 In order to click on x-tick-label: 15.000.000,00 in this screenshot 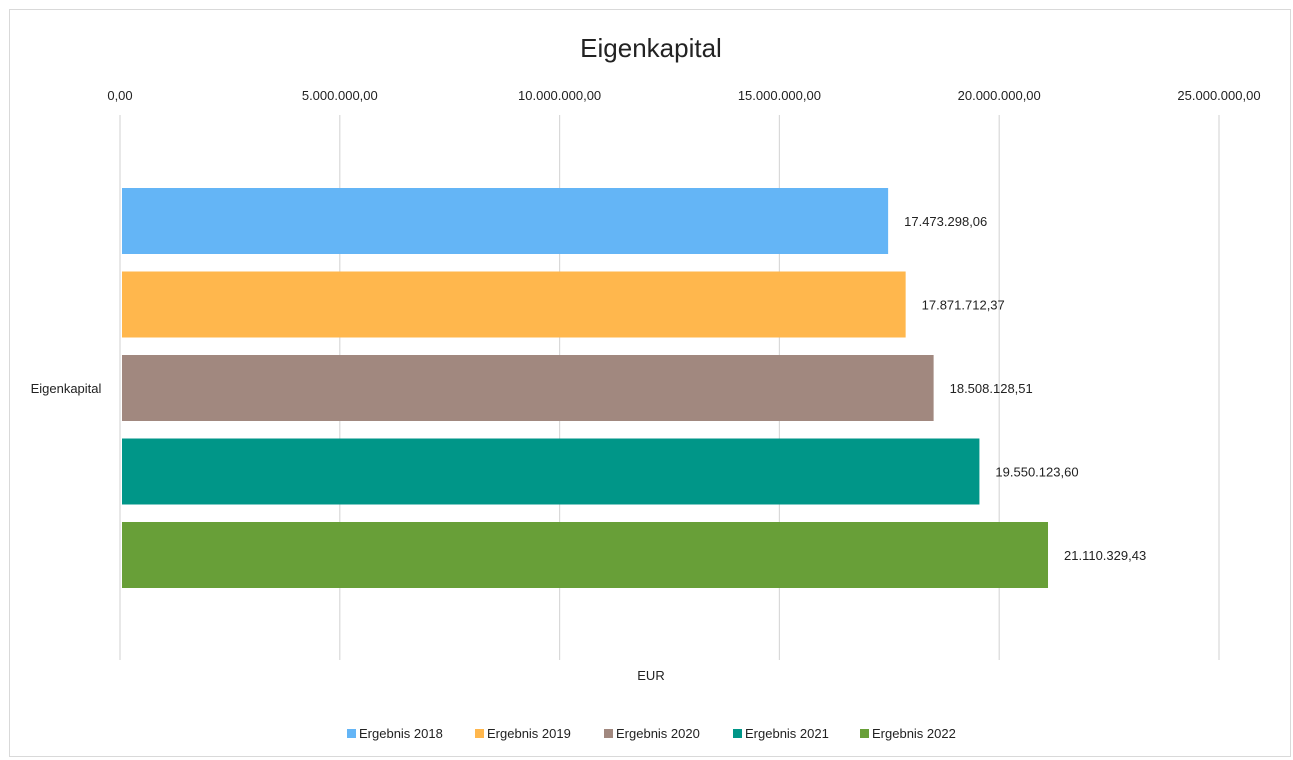, I will do `click(779, 95)`.